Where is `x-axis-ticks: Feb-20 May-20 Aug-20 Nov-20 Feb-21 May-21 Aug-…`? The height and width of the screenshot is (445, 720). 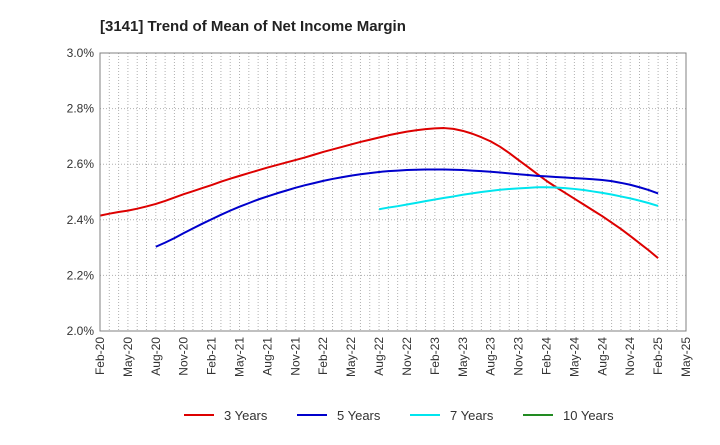
x-axis-ticks: Feb-20 May-20 Aug-20 Nov-20 Feb-21 May-21 Aug-… is located at coordinates (393, 357).